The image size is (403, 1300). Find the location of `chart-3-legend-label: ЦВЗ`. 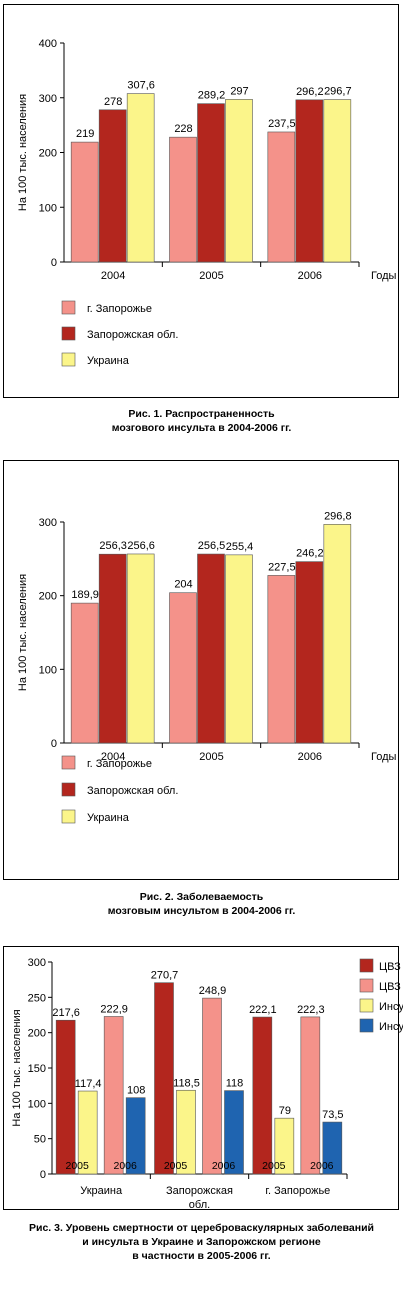

chart-3-legend-label: ЦВЗ is located at coordinates (390, 967).